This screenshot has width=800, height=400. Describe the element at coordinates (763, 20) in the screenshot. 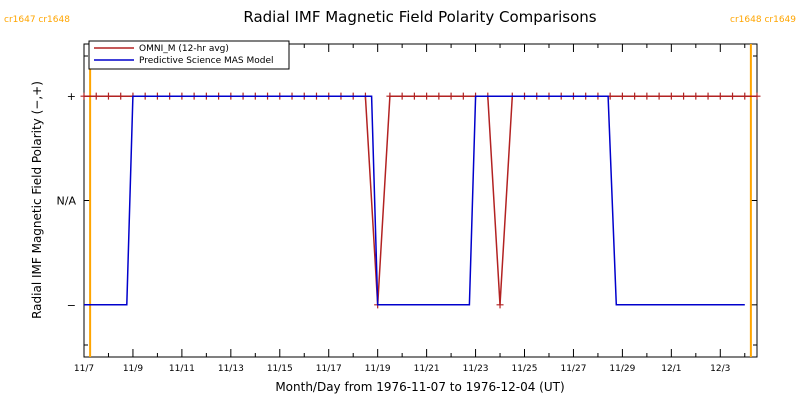

I see `carrington-label: cr1648 cr1649` at that location.